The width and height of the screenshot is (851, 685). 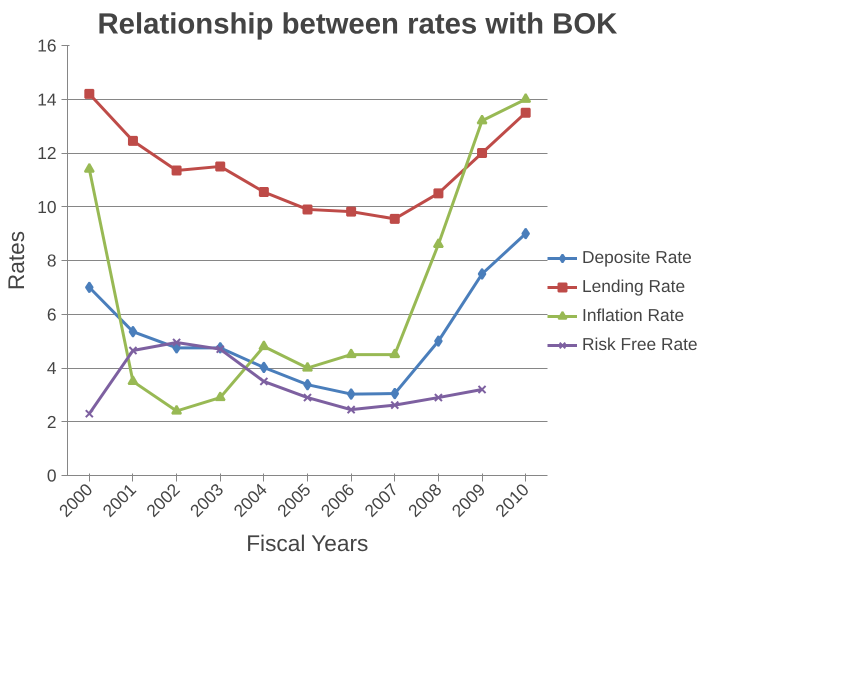 I want to click on y-tick-label: 2, so click(x=51, y=422).